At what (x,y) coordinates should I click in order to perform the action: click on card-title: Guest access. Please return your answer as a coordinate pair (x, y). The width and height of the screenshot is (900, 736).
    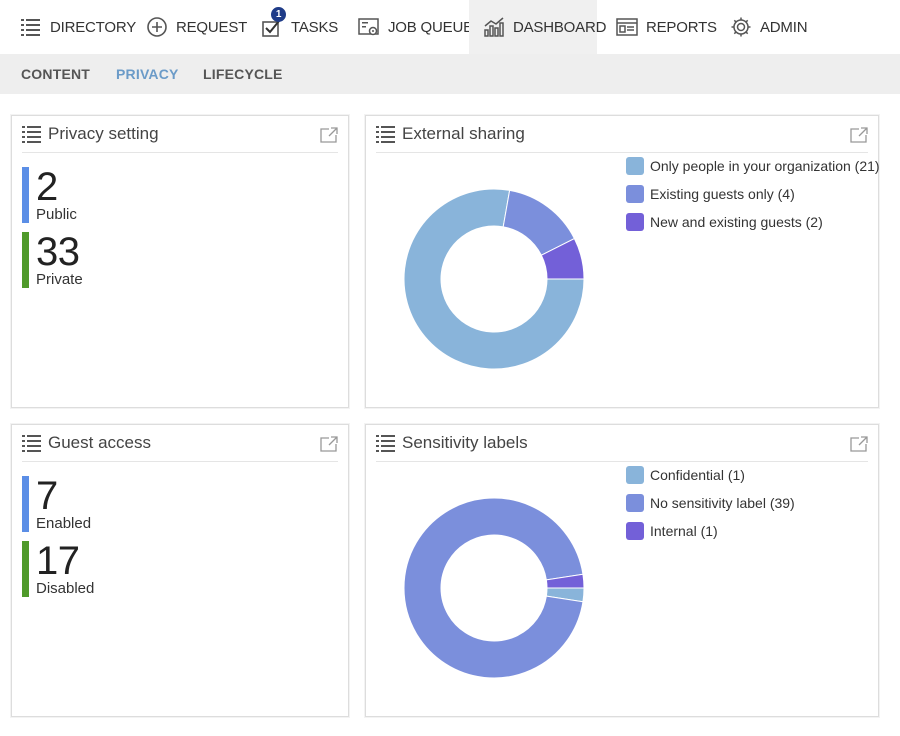
    Looking at the image, I should click on (99, 442).